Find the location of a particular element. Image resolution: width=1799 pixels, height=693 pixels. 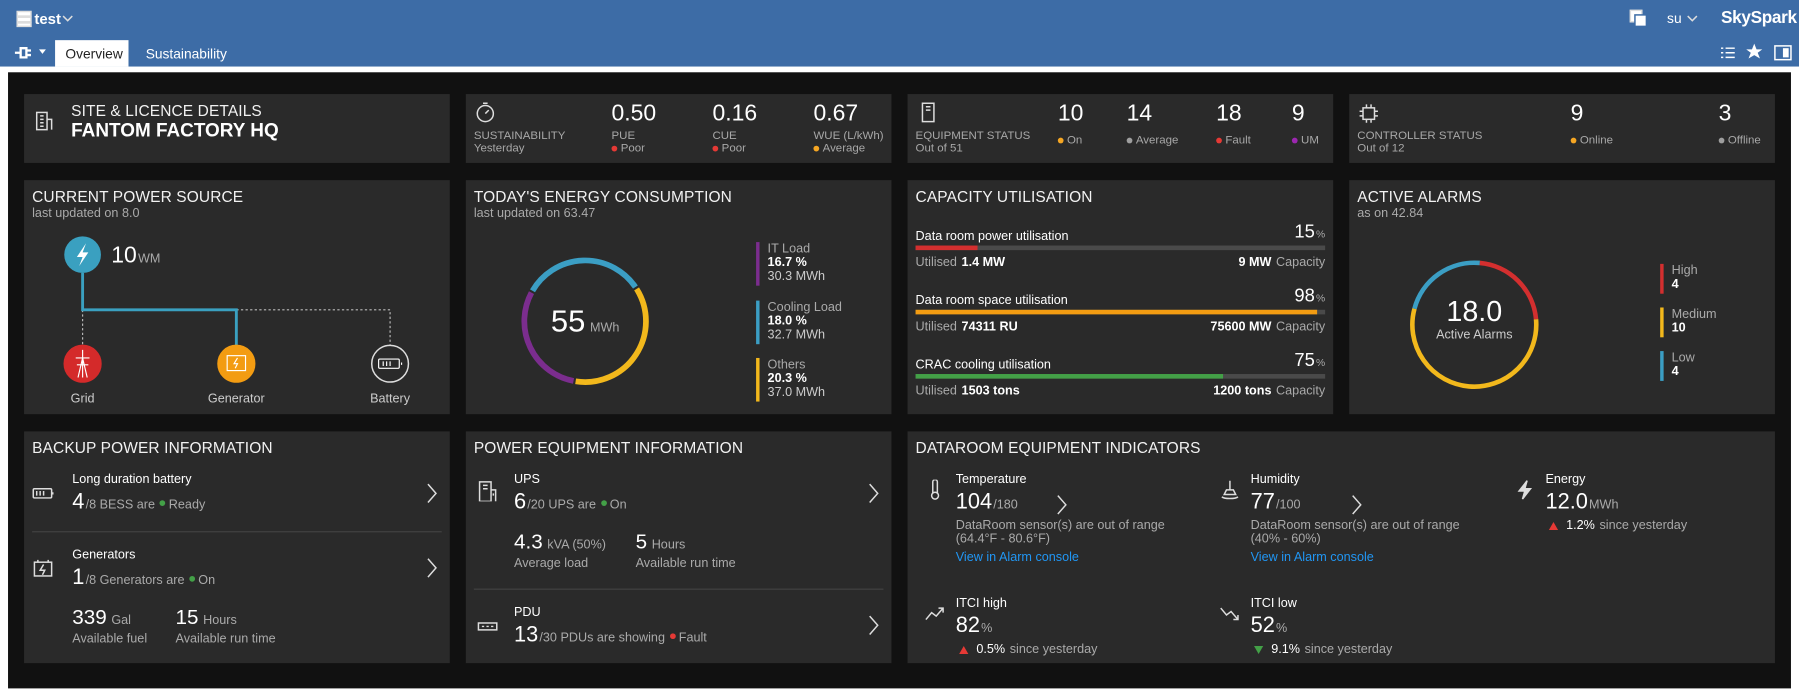

brand: SkySpark is located at coordinates (1758, 18).